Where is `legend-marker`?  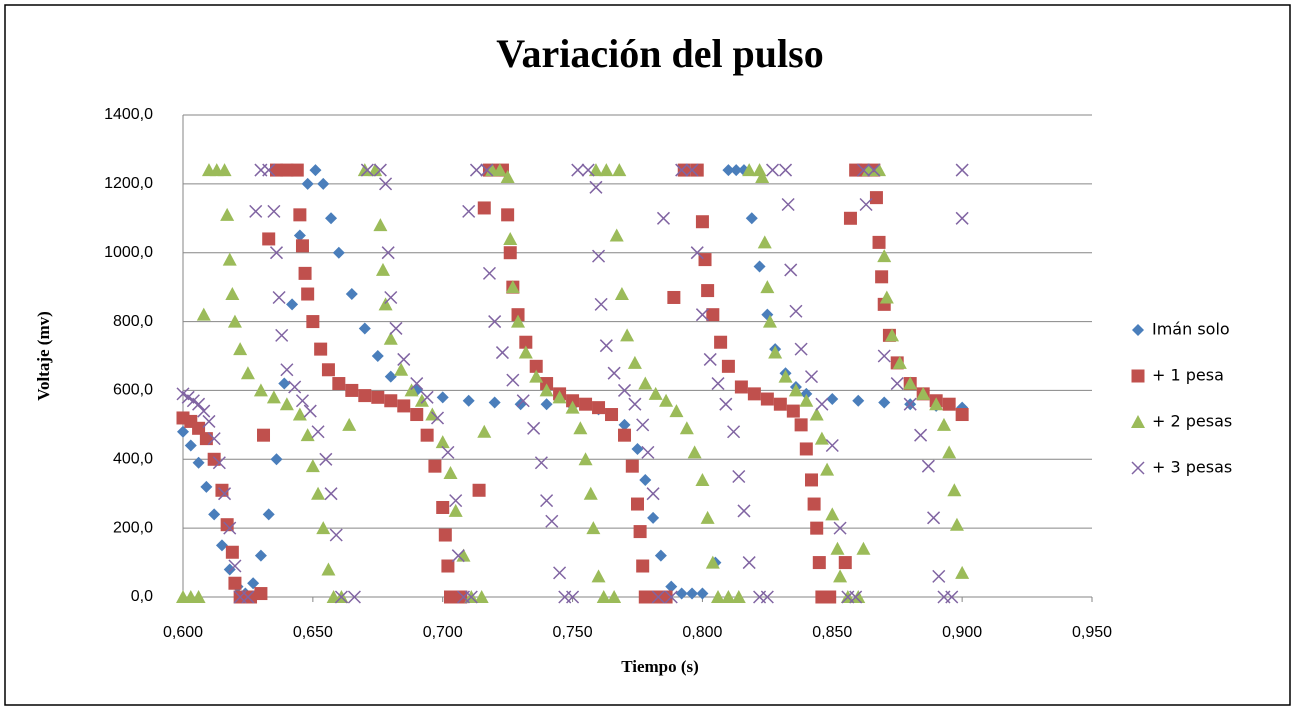 legend-marker is located at coordinates (1138, 468).